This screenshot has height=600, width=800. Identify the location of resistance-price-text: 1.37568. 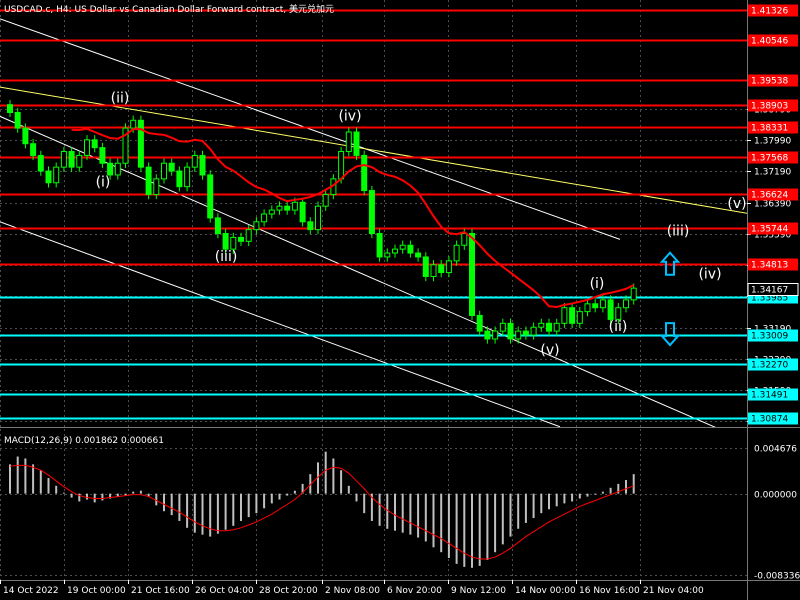
(769, 159).